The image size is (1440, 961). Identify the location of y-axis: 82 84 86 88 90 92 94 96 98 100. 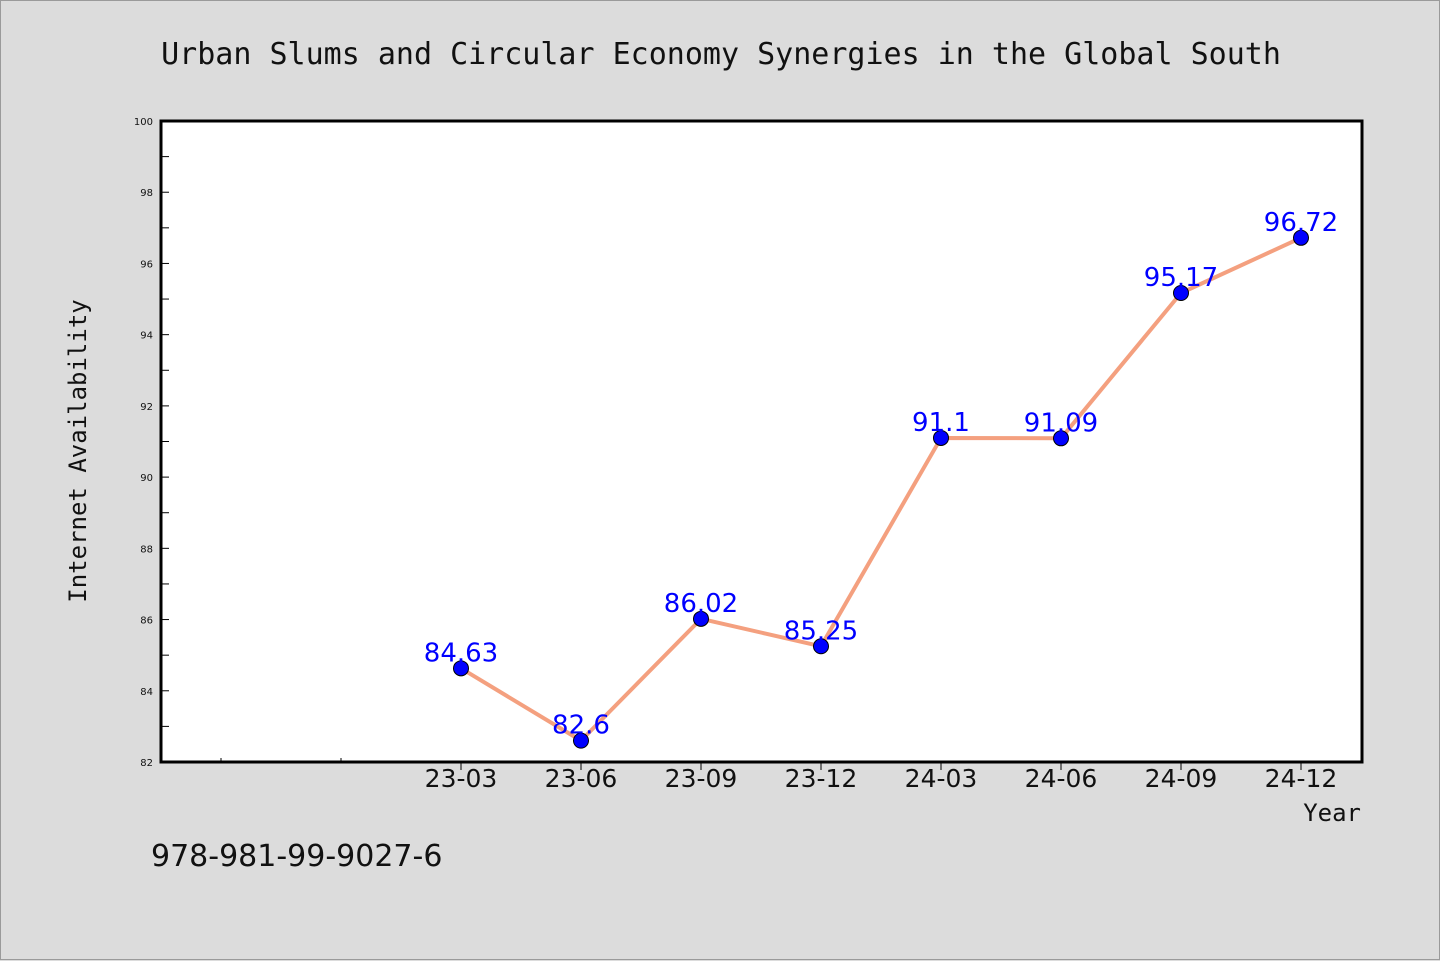
(151, 443).